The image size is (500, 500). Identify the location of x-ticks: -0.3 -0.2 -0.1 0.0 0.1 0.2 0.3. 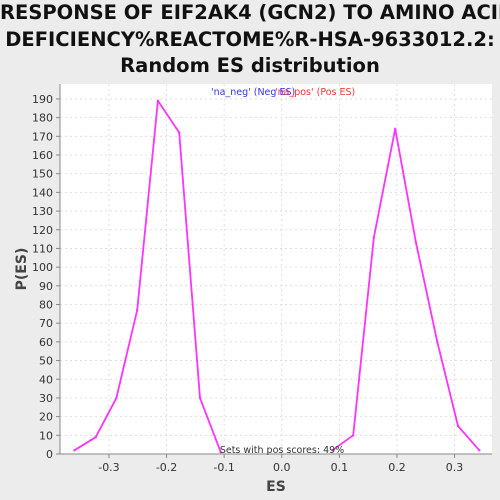
(280, 464).